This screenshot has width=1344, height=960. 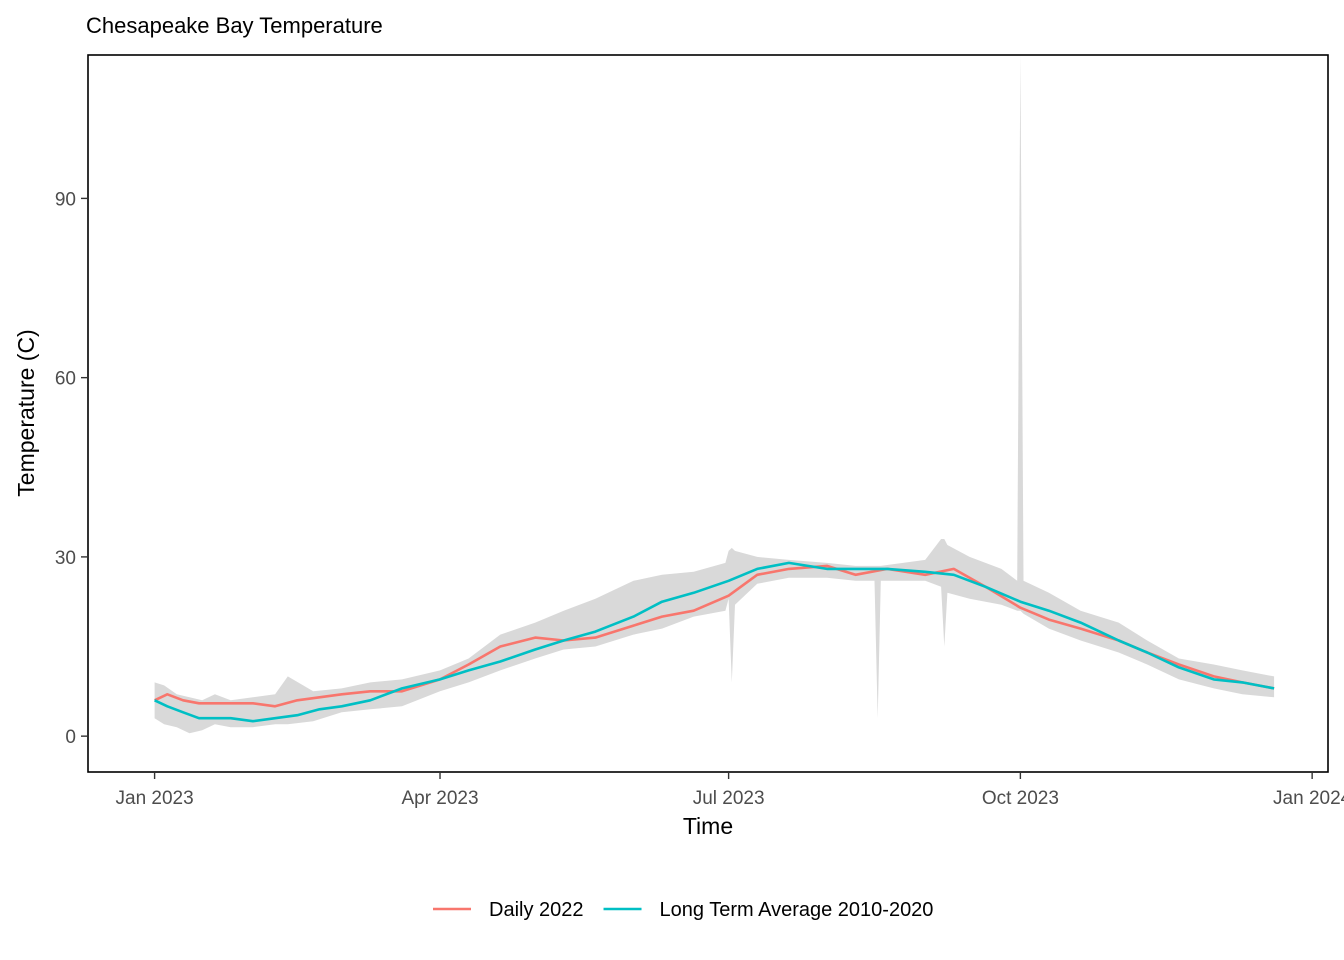 I want to click on chart-title: Chesapeake Bay Temperature, so click(x=234, y=25).